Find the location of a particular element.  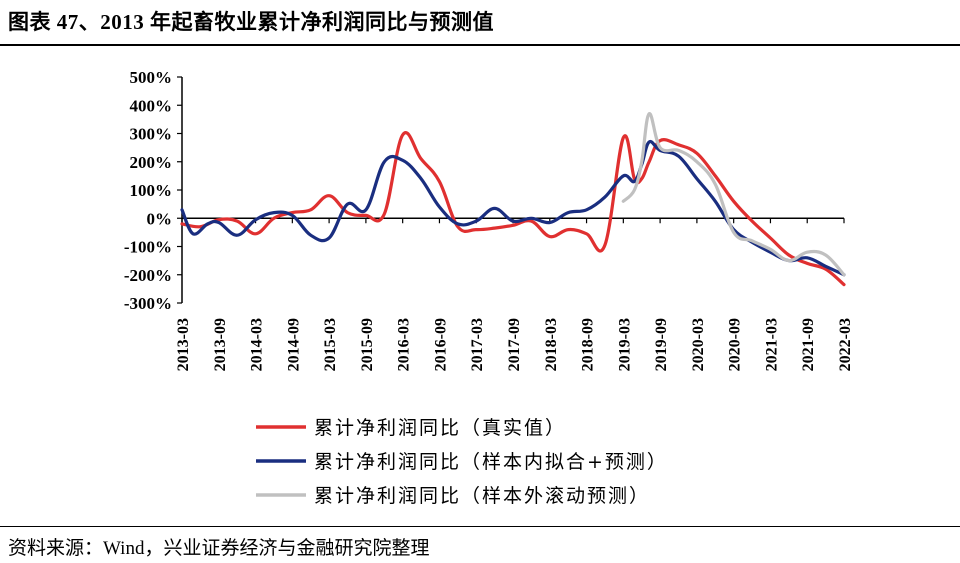

x-tick-label: 2016-03 is located at coordinates (404, 344).